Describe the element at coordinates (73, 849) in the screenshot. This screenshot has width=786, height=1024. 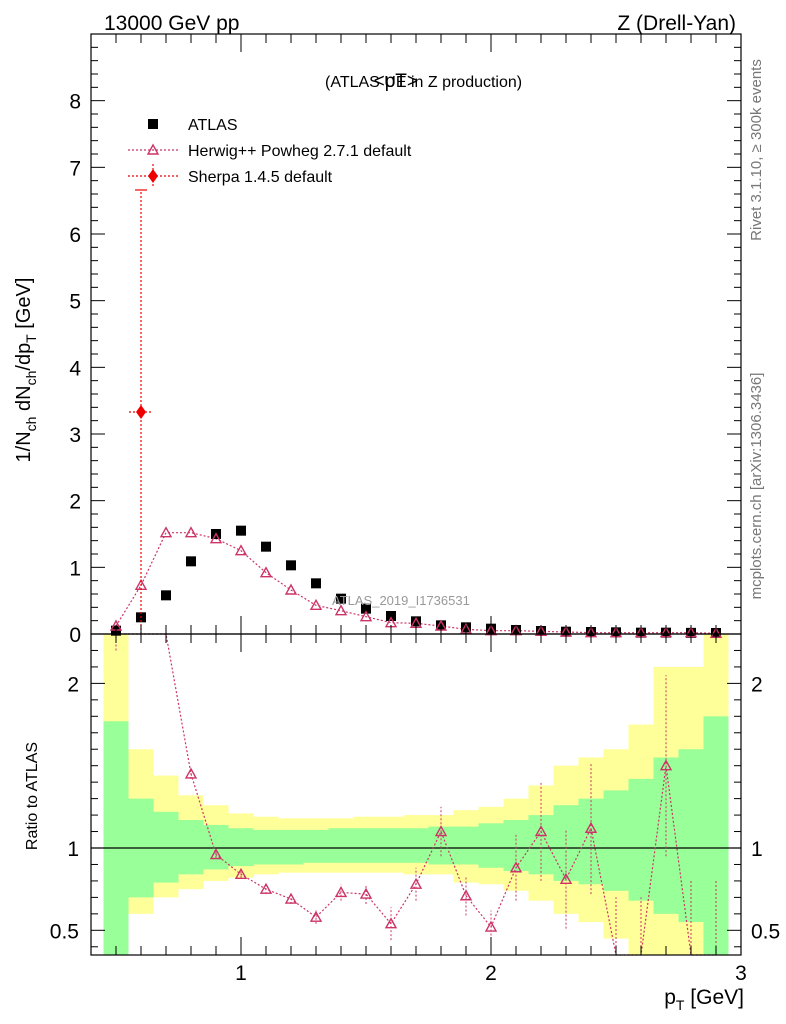
I see `ratio-y-tick-label-left: 1` at that location.